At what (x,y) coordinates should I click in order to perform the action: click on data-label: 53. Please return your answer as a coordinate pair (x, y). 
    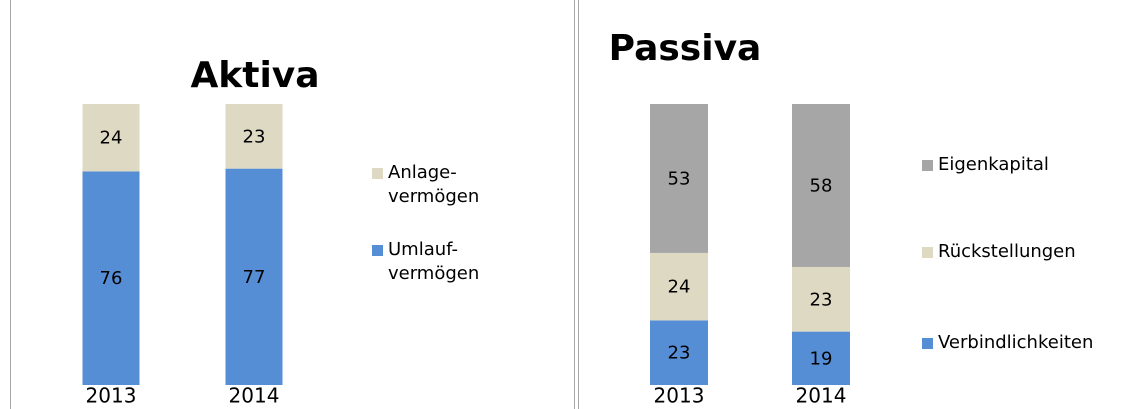
    Looking at the image, I should click on (679, 178).